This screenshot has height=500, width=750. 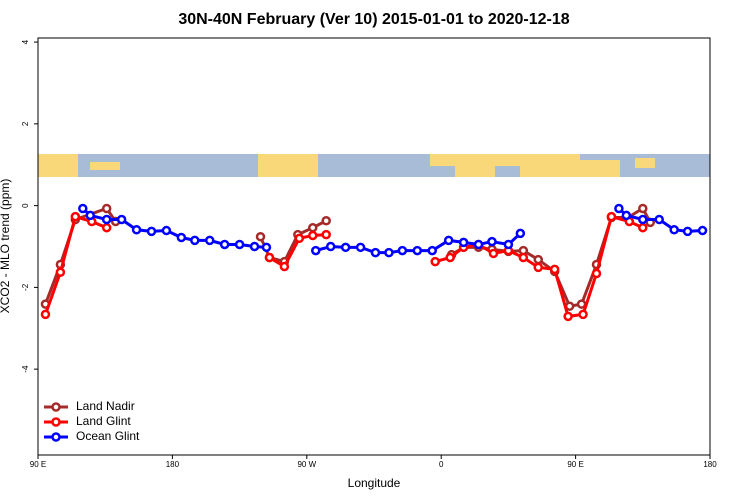 What do you see at coordinates (441, 464) in the screenshot?
I see `x-tick-label: 0` at bounding box center [441, 464].